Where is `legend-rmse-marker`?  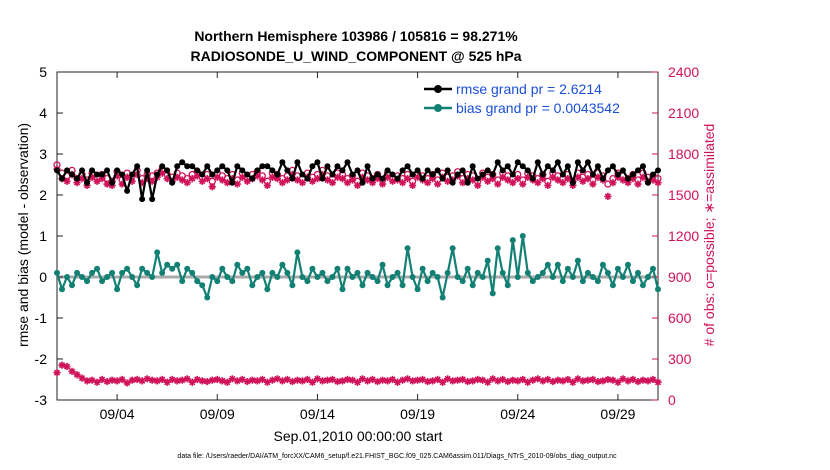
legend-rmse-marker is located at coordinates (438, 89).